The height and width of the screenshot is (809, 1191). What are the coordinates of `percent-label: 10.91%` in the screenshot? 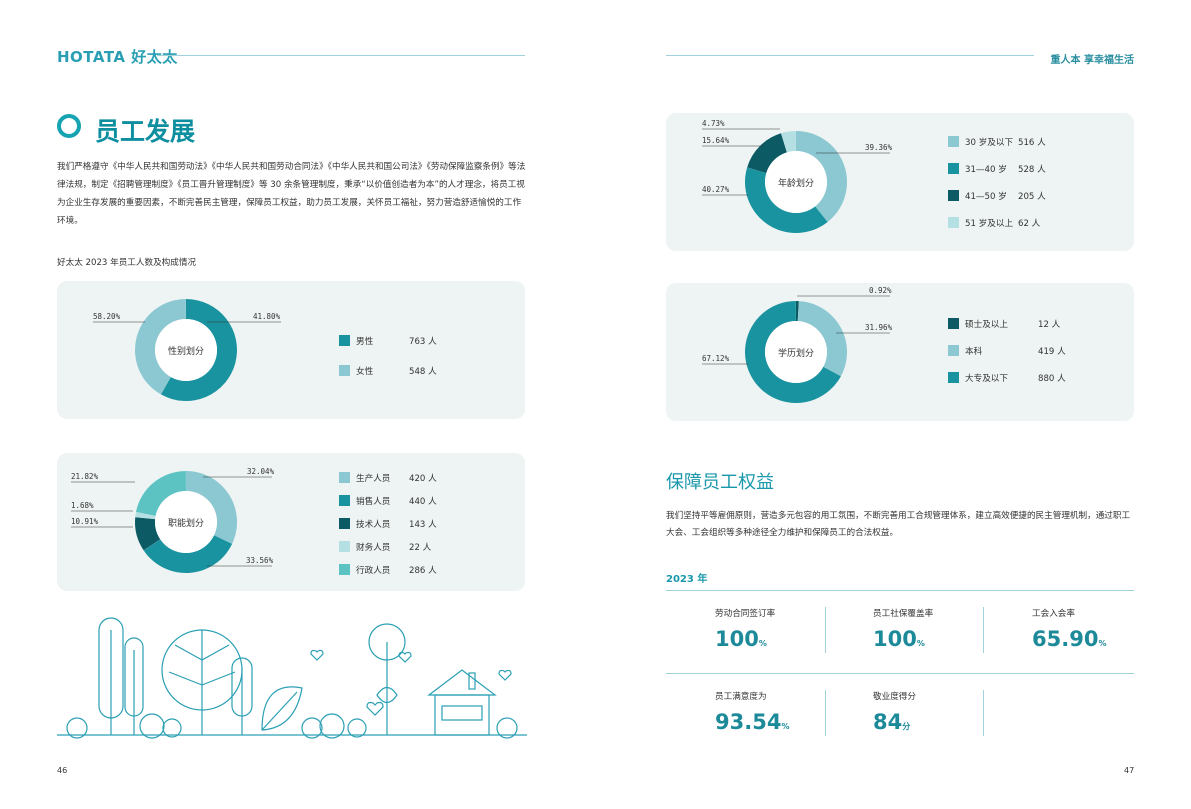 It's located at (85, 521).